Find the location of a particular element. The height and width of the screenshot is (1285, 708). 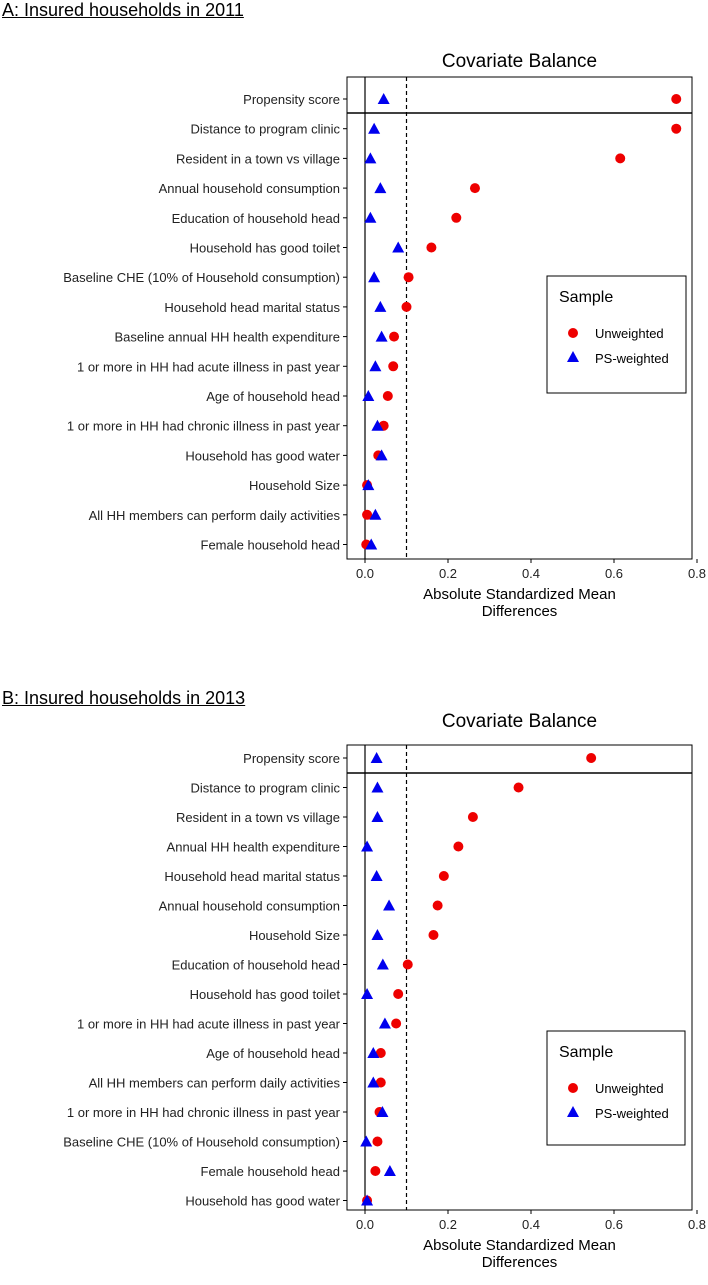

y-tick-label: Education of household head is located at coordinates (256, 218).